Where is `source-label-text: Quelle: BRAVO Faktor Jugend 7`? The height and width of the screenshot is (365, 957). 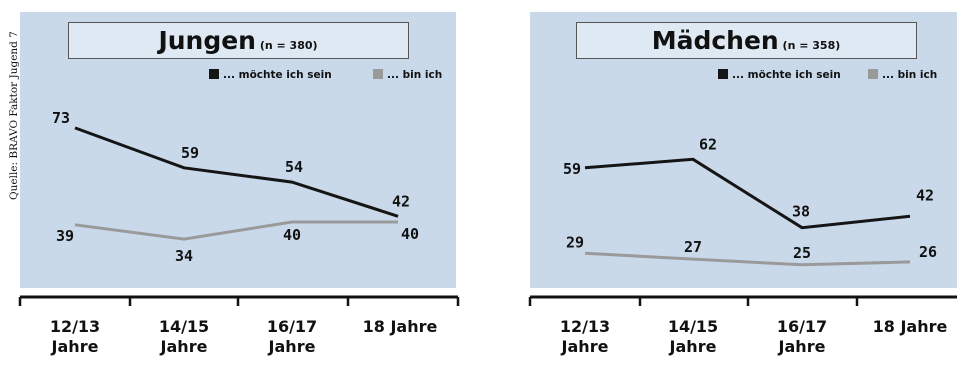
source-label-text: Quelle: BRAVO Faktor Jugend 7 is located at coordinates (14, 115).